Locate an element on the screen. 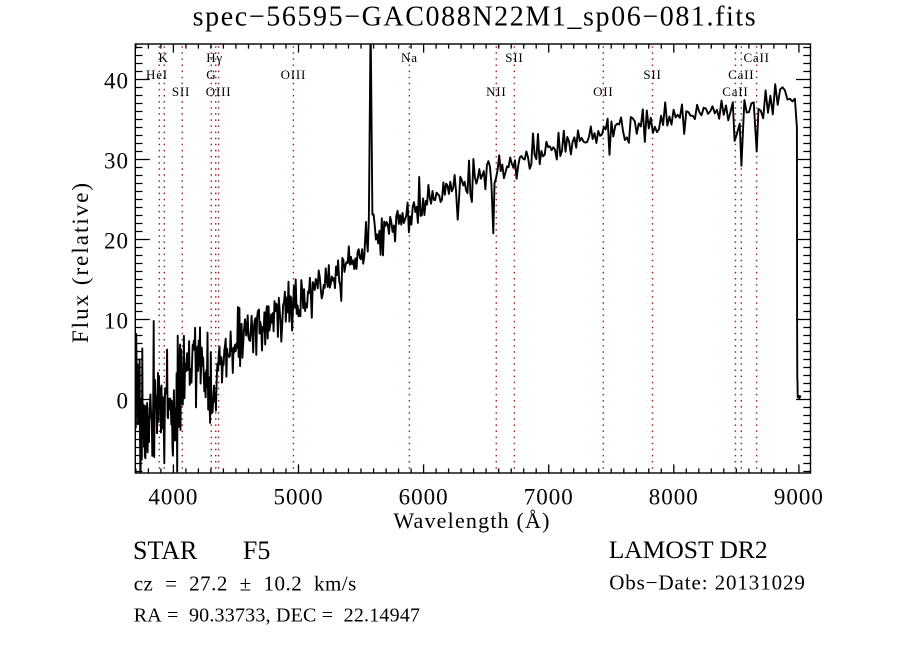 The image size is (900, 650). svg-text: 7000 is located at coordinates (549, 496).